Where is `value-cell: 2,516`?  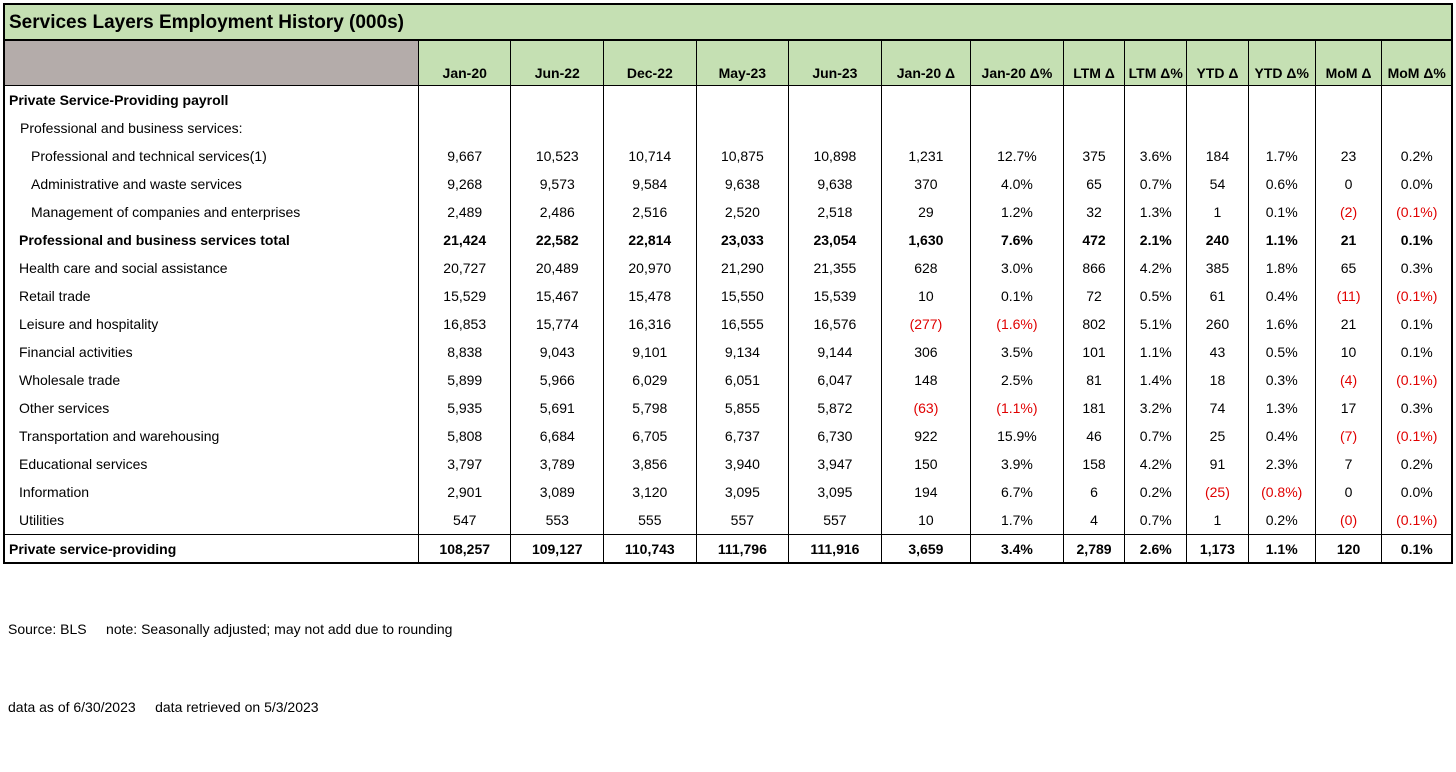 value-cell: 2,516 is located at coordinates (650, 212).